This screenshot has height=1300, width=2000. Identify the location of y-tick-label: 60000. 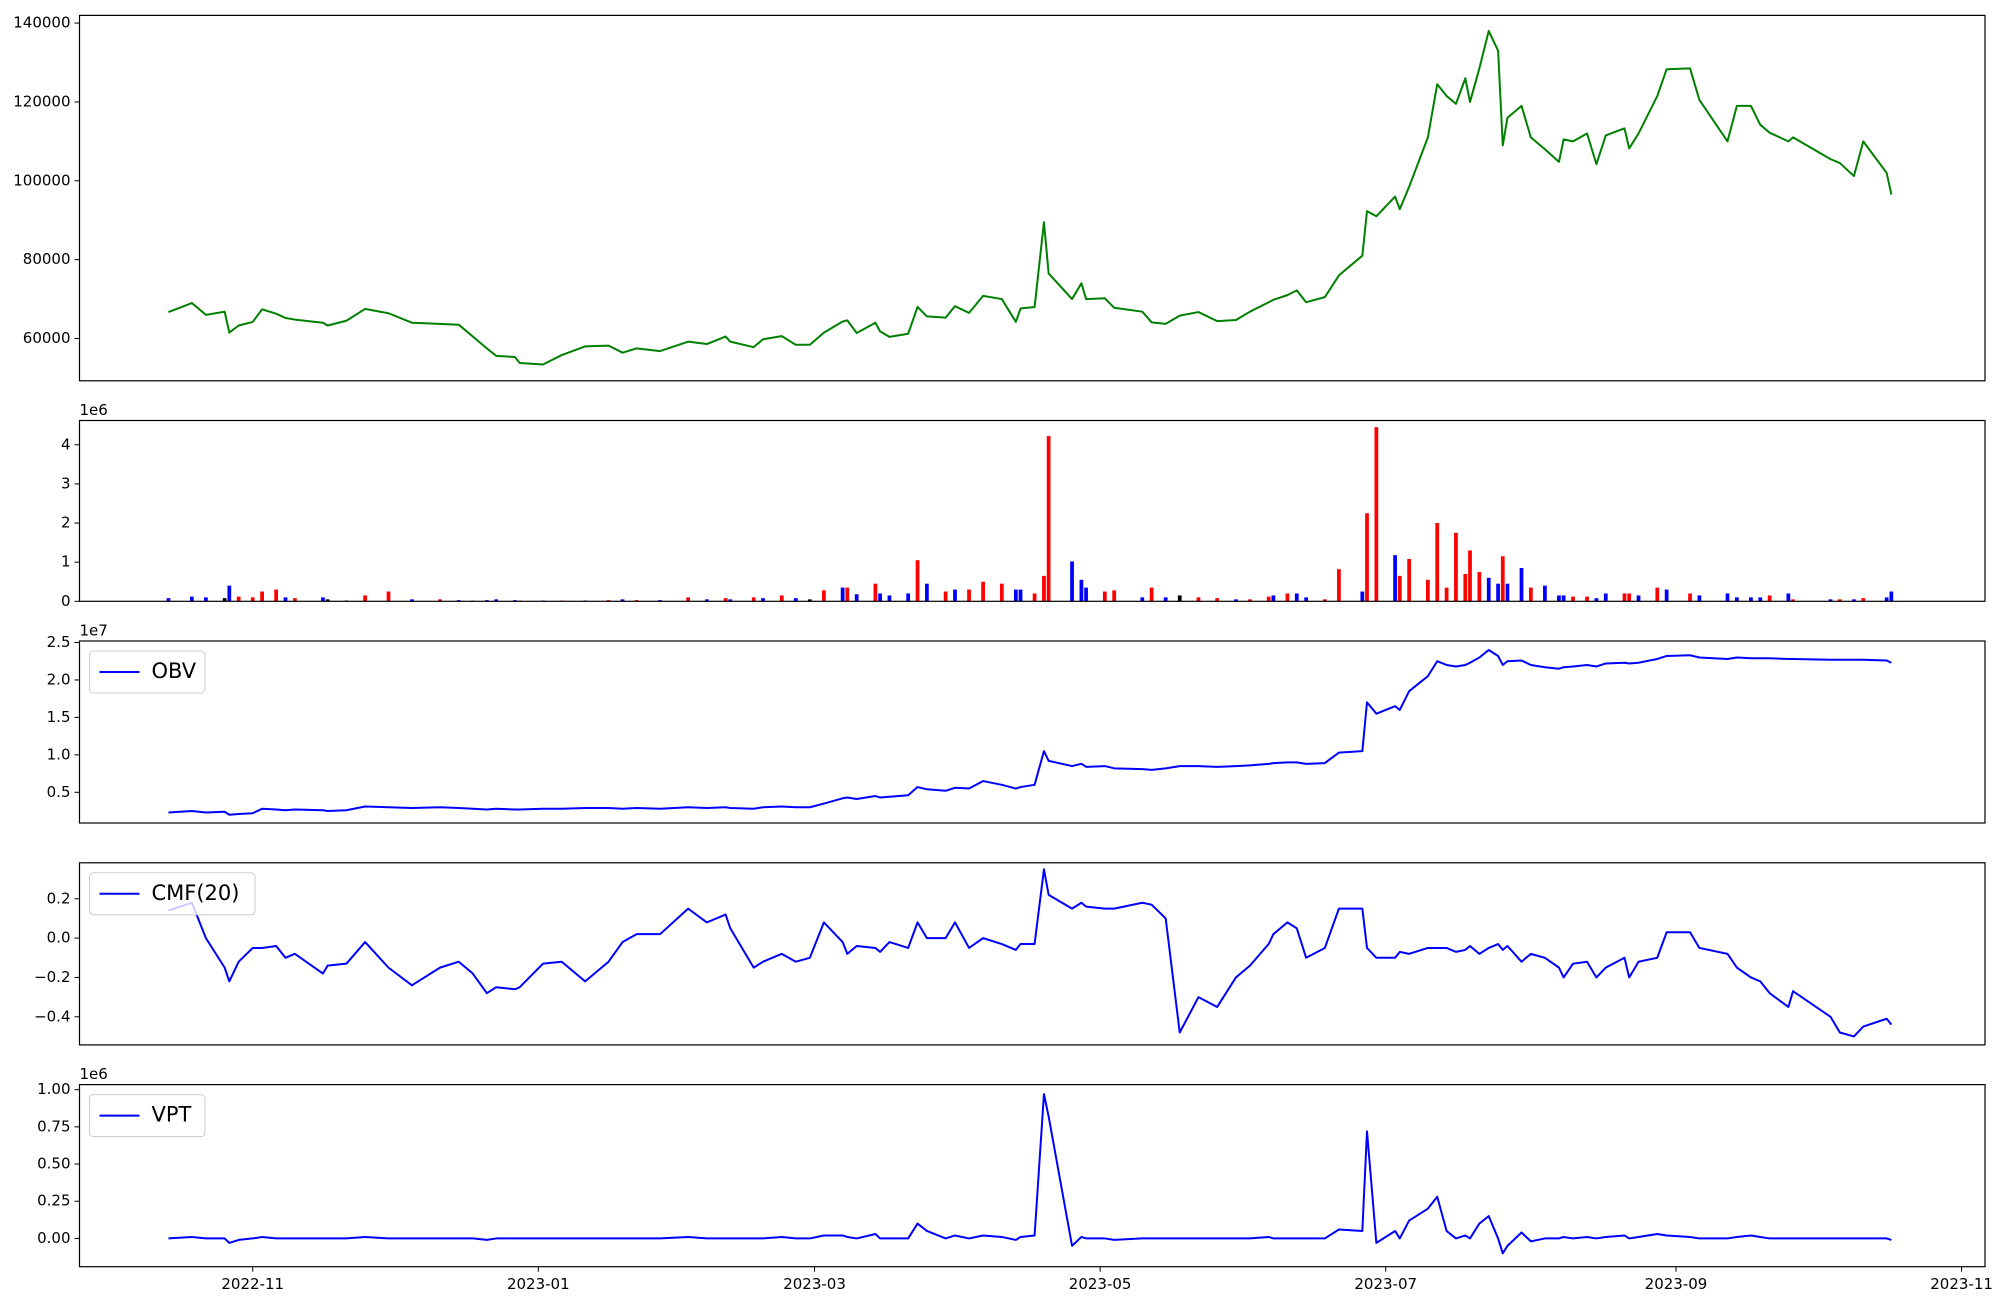
(47, 338).